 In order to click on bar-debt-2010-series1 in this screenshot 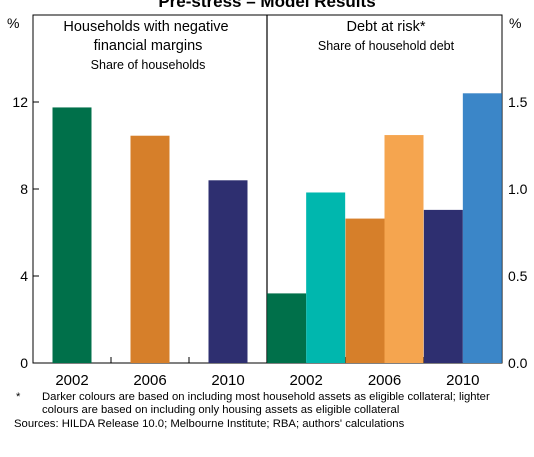, I will do `click(443, 286)`.